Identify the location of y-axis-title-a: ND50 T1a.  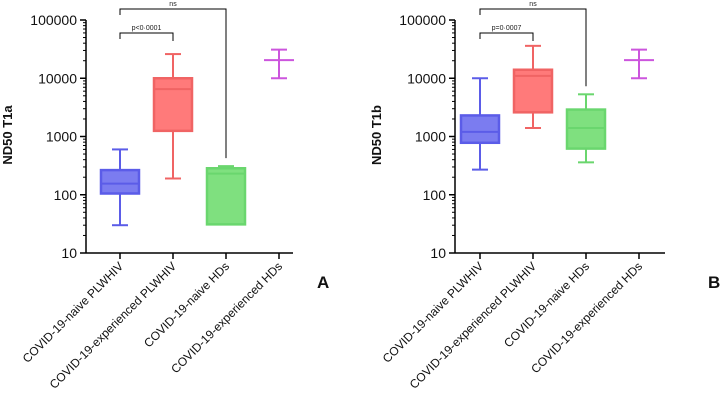
(7, 135).